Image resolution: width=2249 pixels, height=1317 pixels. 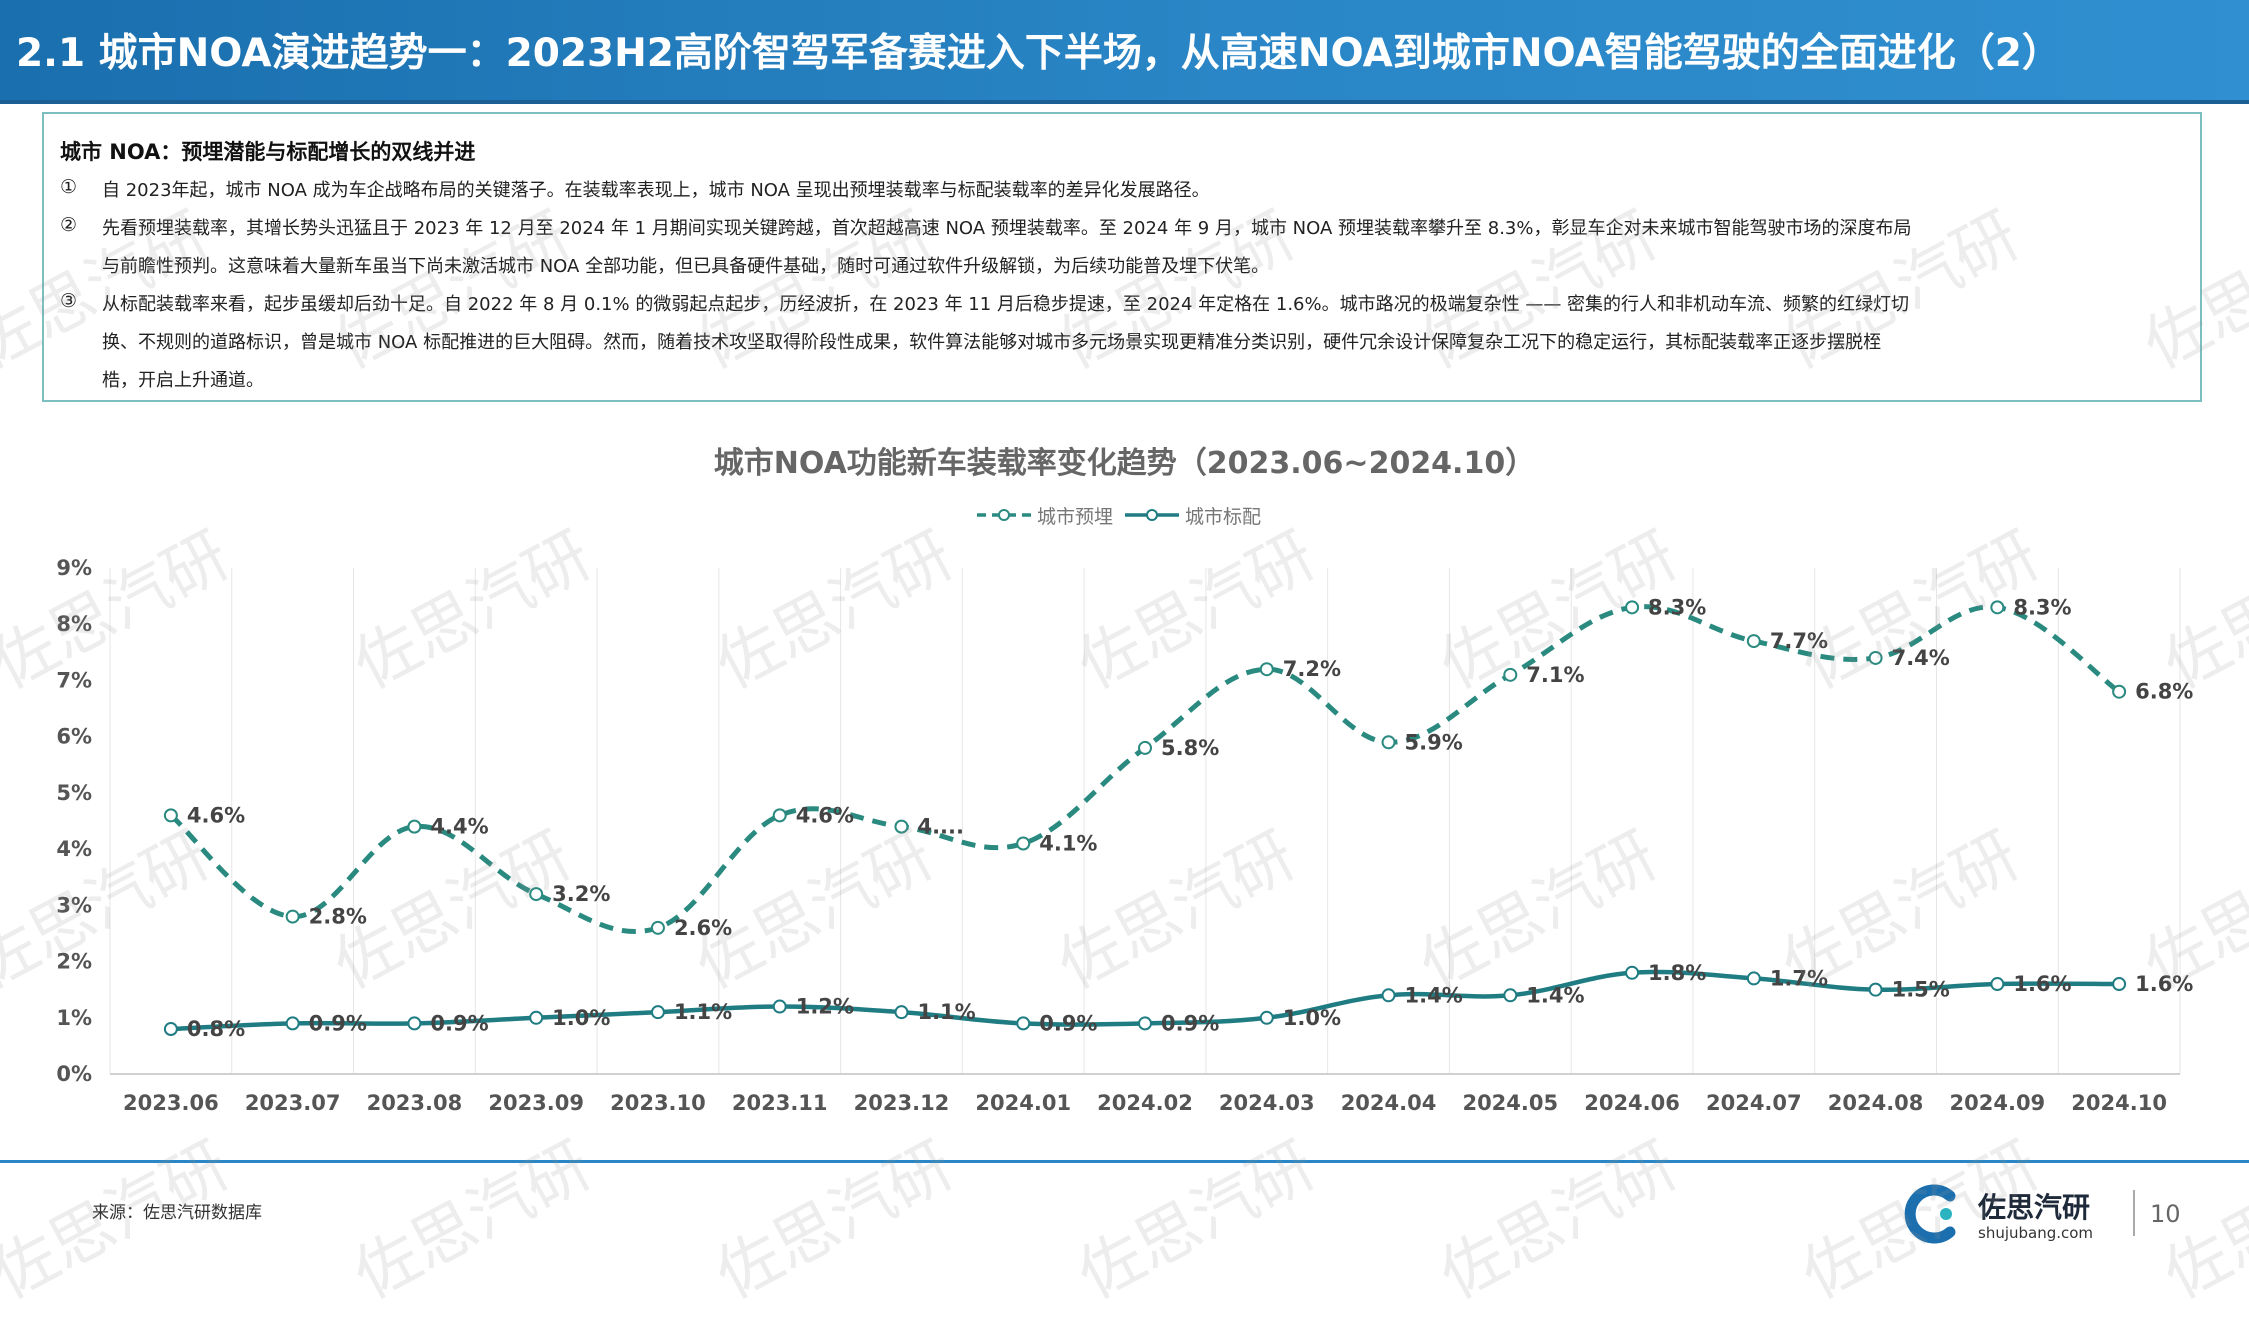 What do you see at coordinates (1023, 1103) in the screenshot?
I see `x-tick-label: 2024.01` at bounding box center [1023, 1103].